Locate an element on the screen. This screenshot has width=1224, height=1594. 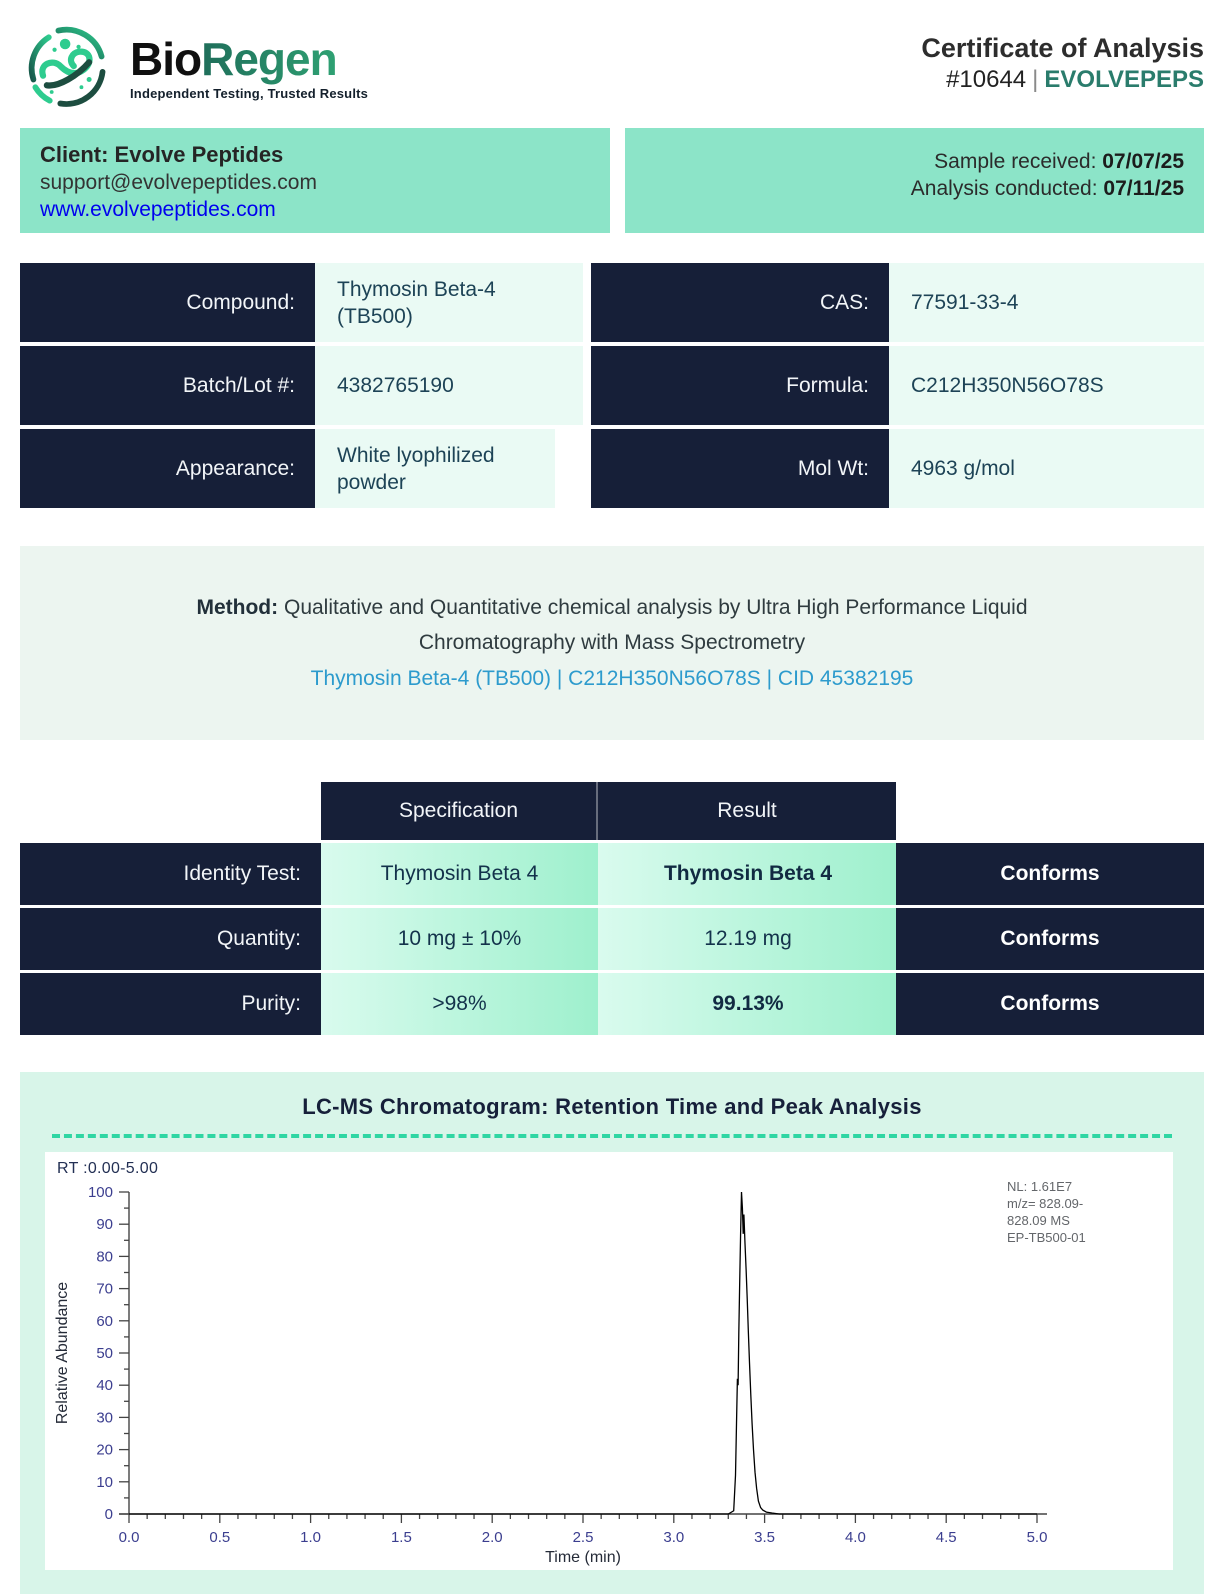
client-website-link: www.evolvepeptides.com is located at coordinates (158, 209).